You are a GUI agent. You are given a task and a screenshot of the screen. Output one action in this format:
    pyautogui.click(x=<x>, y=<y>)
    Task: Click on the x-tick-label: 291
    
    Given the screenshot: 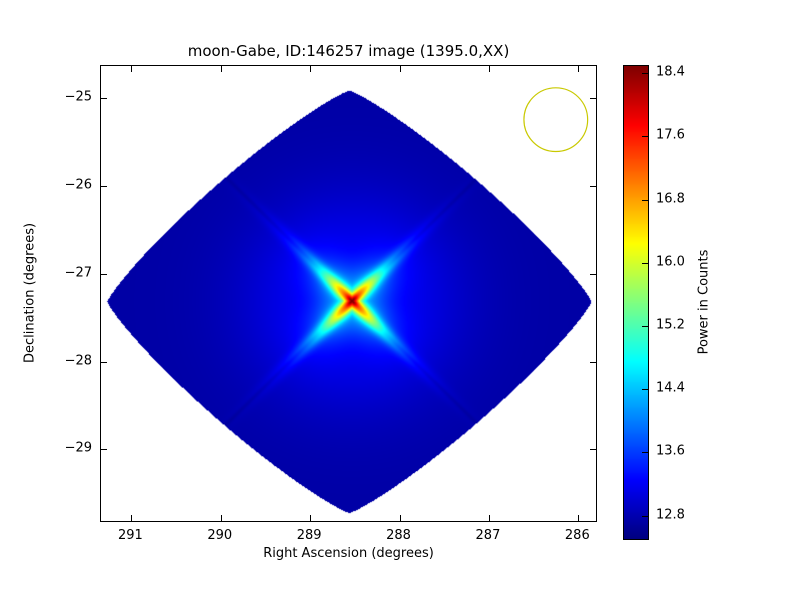 What is the action you would take?
    pyautogui.click(x=130, y=535)
    